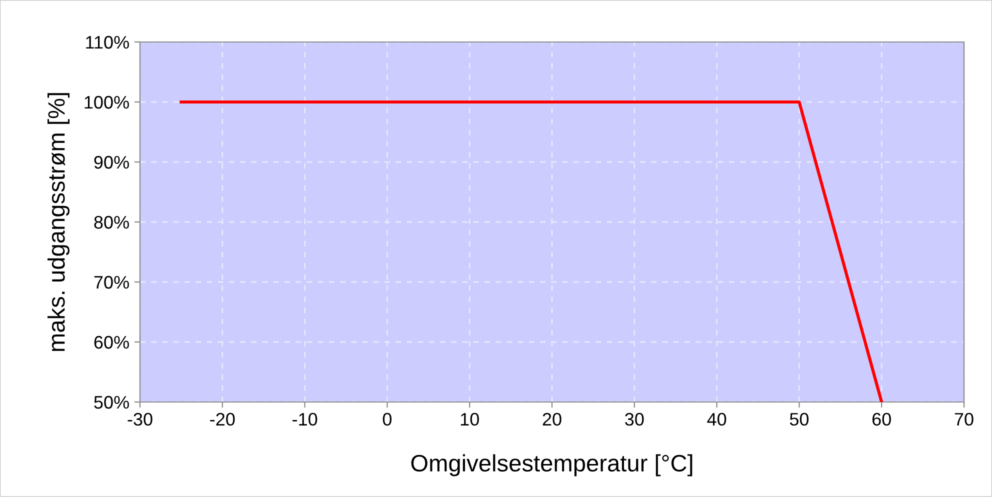 The image size is (992, 497). I want to click on y-axis-title: maks. udgangsstrøm [%], so click(59, 222).